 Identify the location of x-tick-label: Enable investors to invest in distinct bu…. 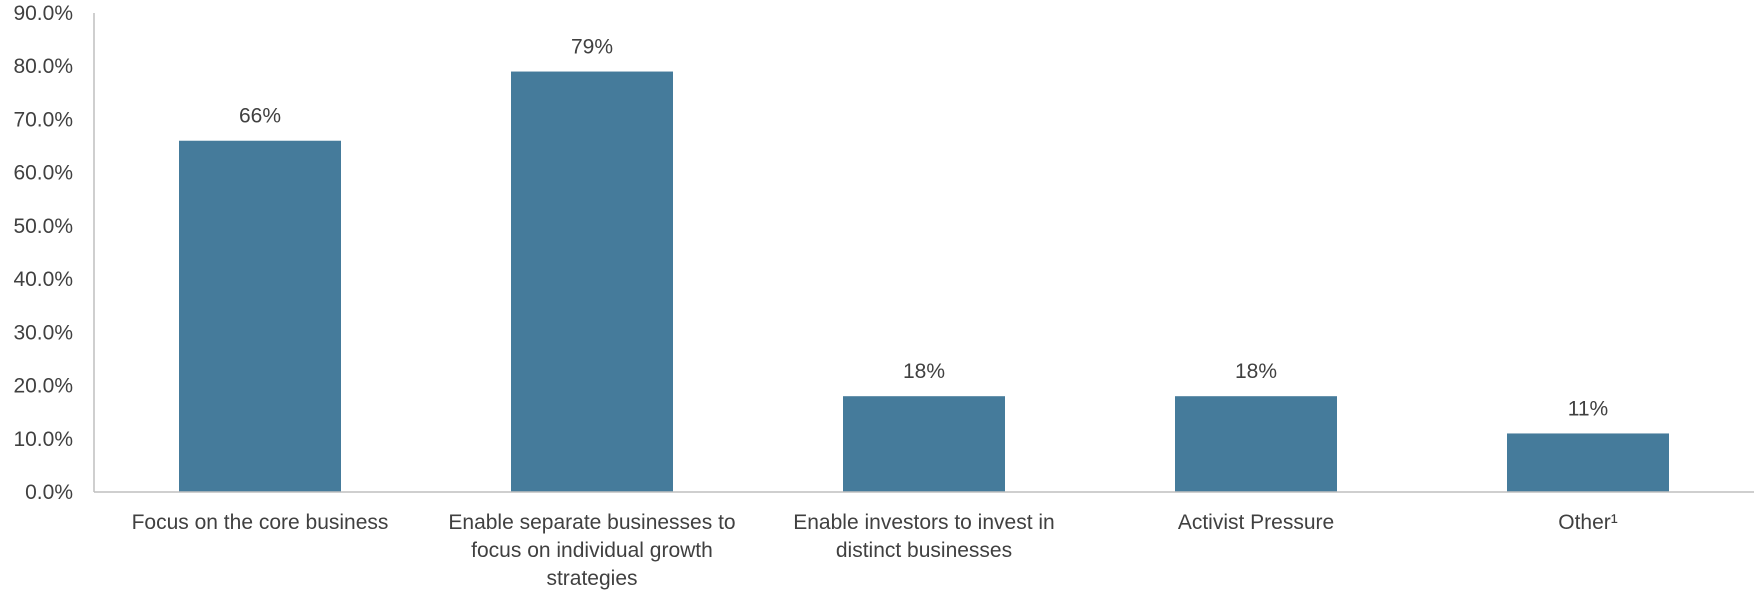
(923, 536).